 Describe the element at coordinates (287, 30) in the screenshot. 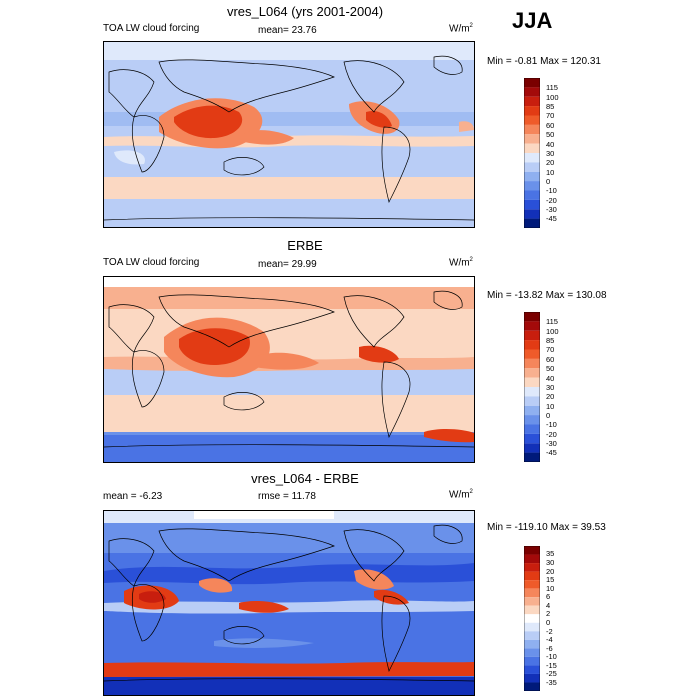

I see `mean-label: mean= 23.76` at that location.